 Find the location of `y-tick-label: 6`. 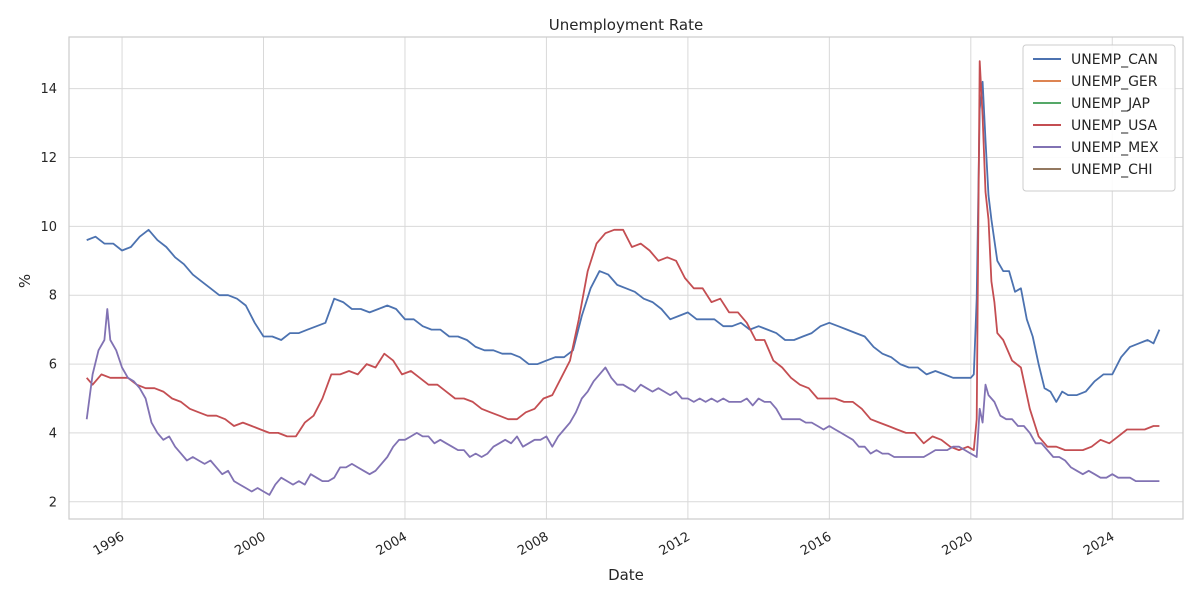

y-tick-label: 6 is located at coordinates (53, 365).